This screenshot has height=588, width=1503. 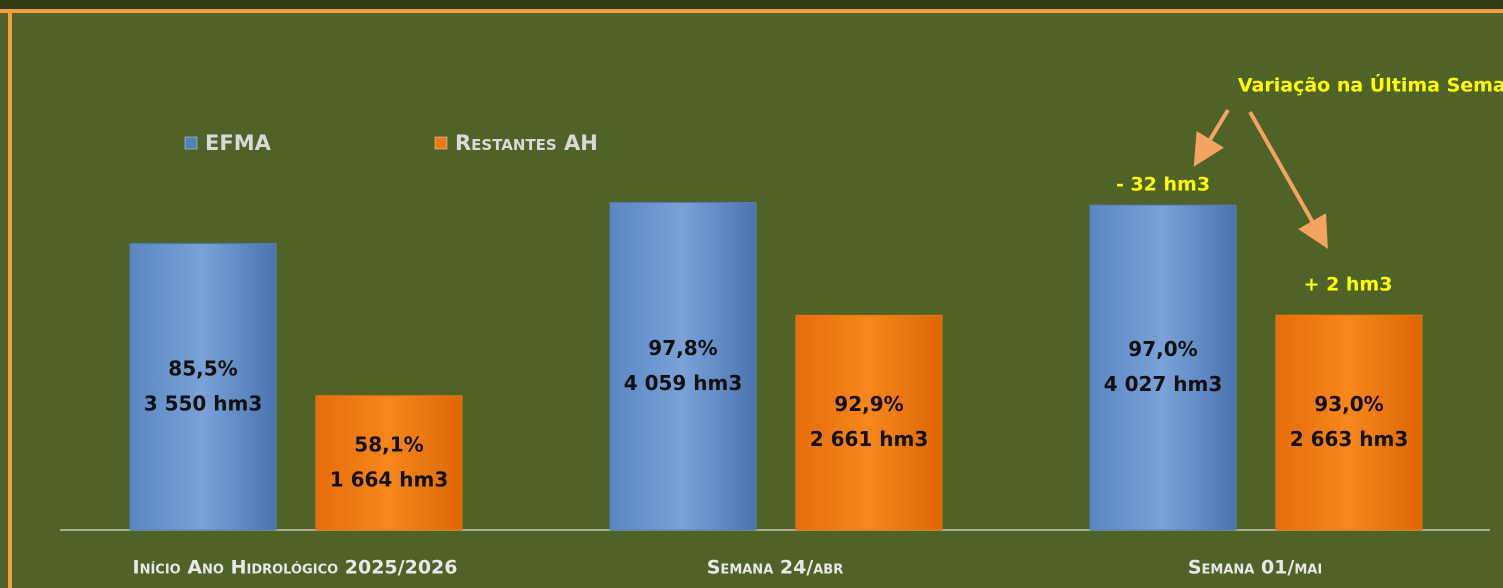 What do you see at coordinates (868, 404) in the screenshot?
I see `percent-label: 92,9%` at bounding box center [868, 404].